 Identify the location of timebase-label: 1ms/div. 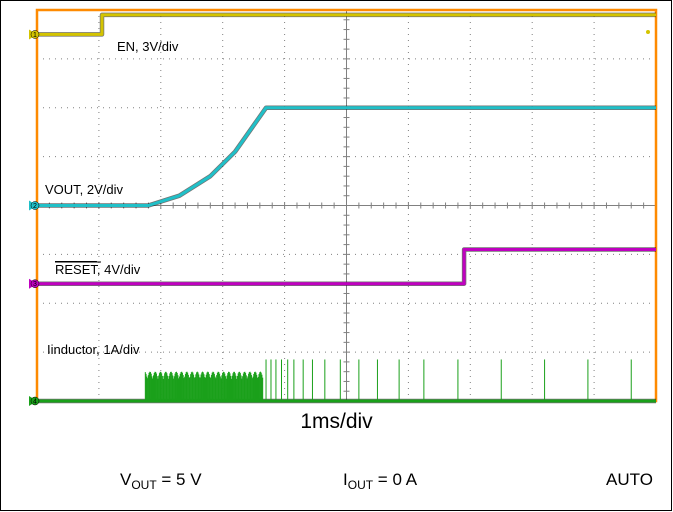
(336, 421).